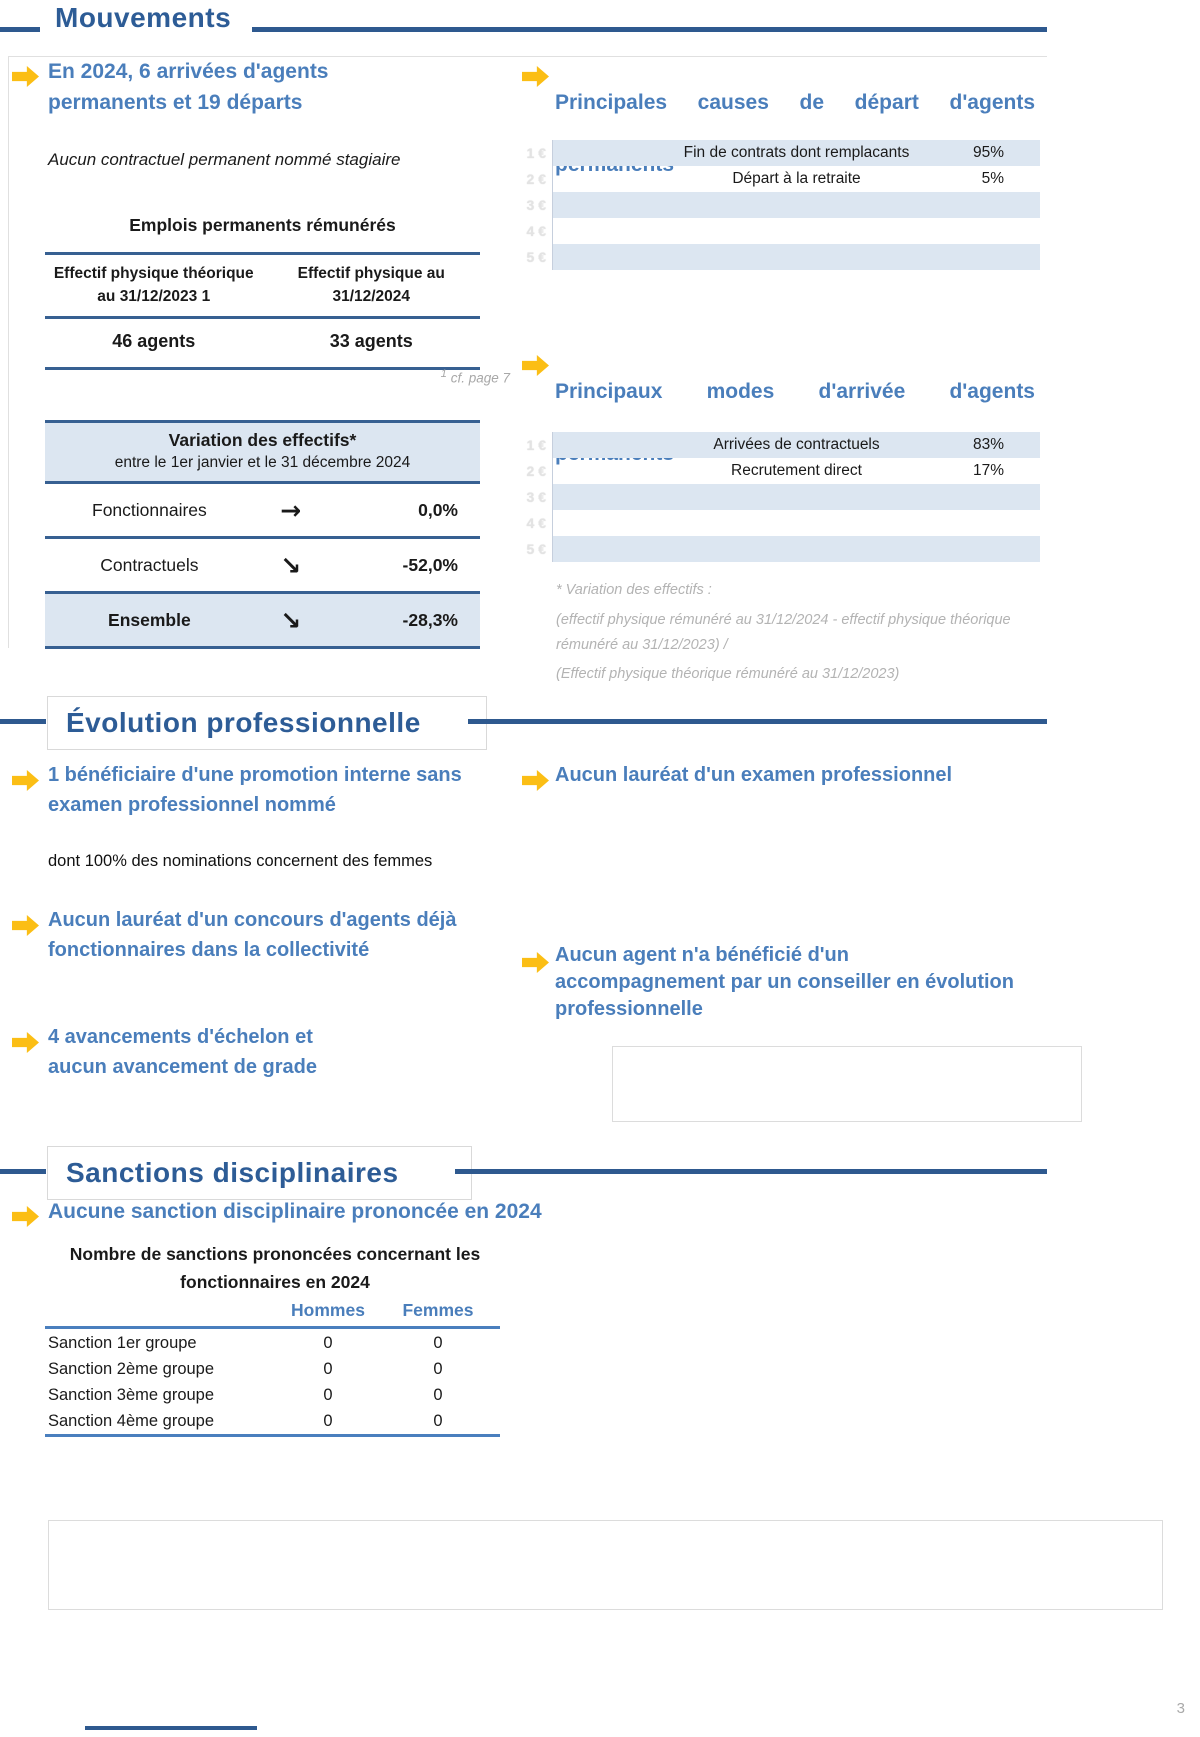 Image resolution: width=1200 pixels, height=1737 pixels. I want to click on table-border-bottom, so click(272, 1435).